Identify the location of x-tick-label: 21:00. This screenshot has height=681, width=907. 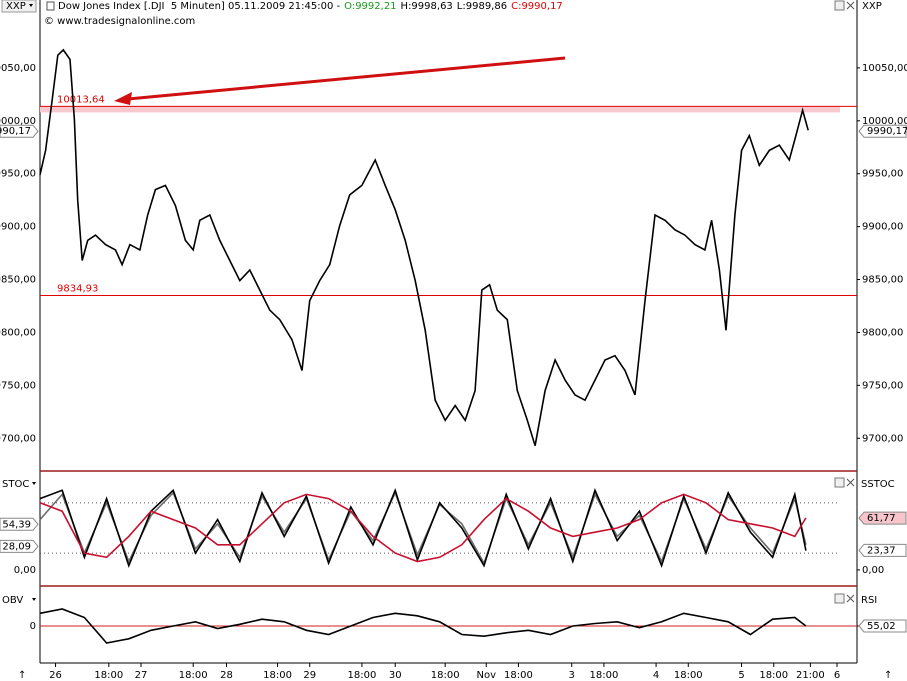
(810, 675).